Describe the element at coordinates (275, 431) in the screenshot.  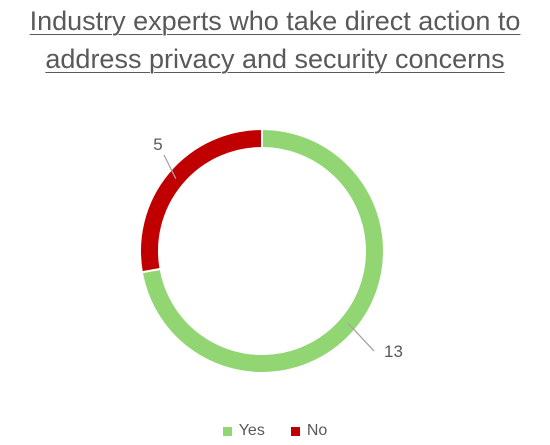
I see `chart-legend: Yes No` at that location.